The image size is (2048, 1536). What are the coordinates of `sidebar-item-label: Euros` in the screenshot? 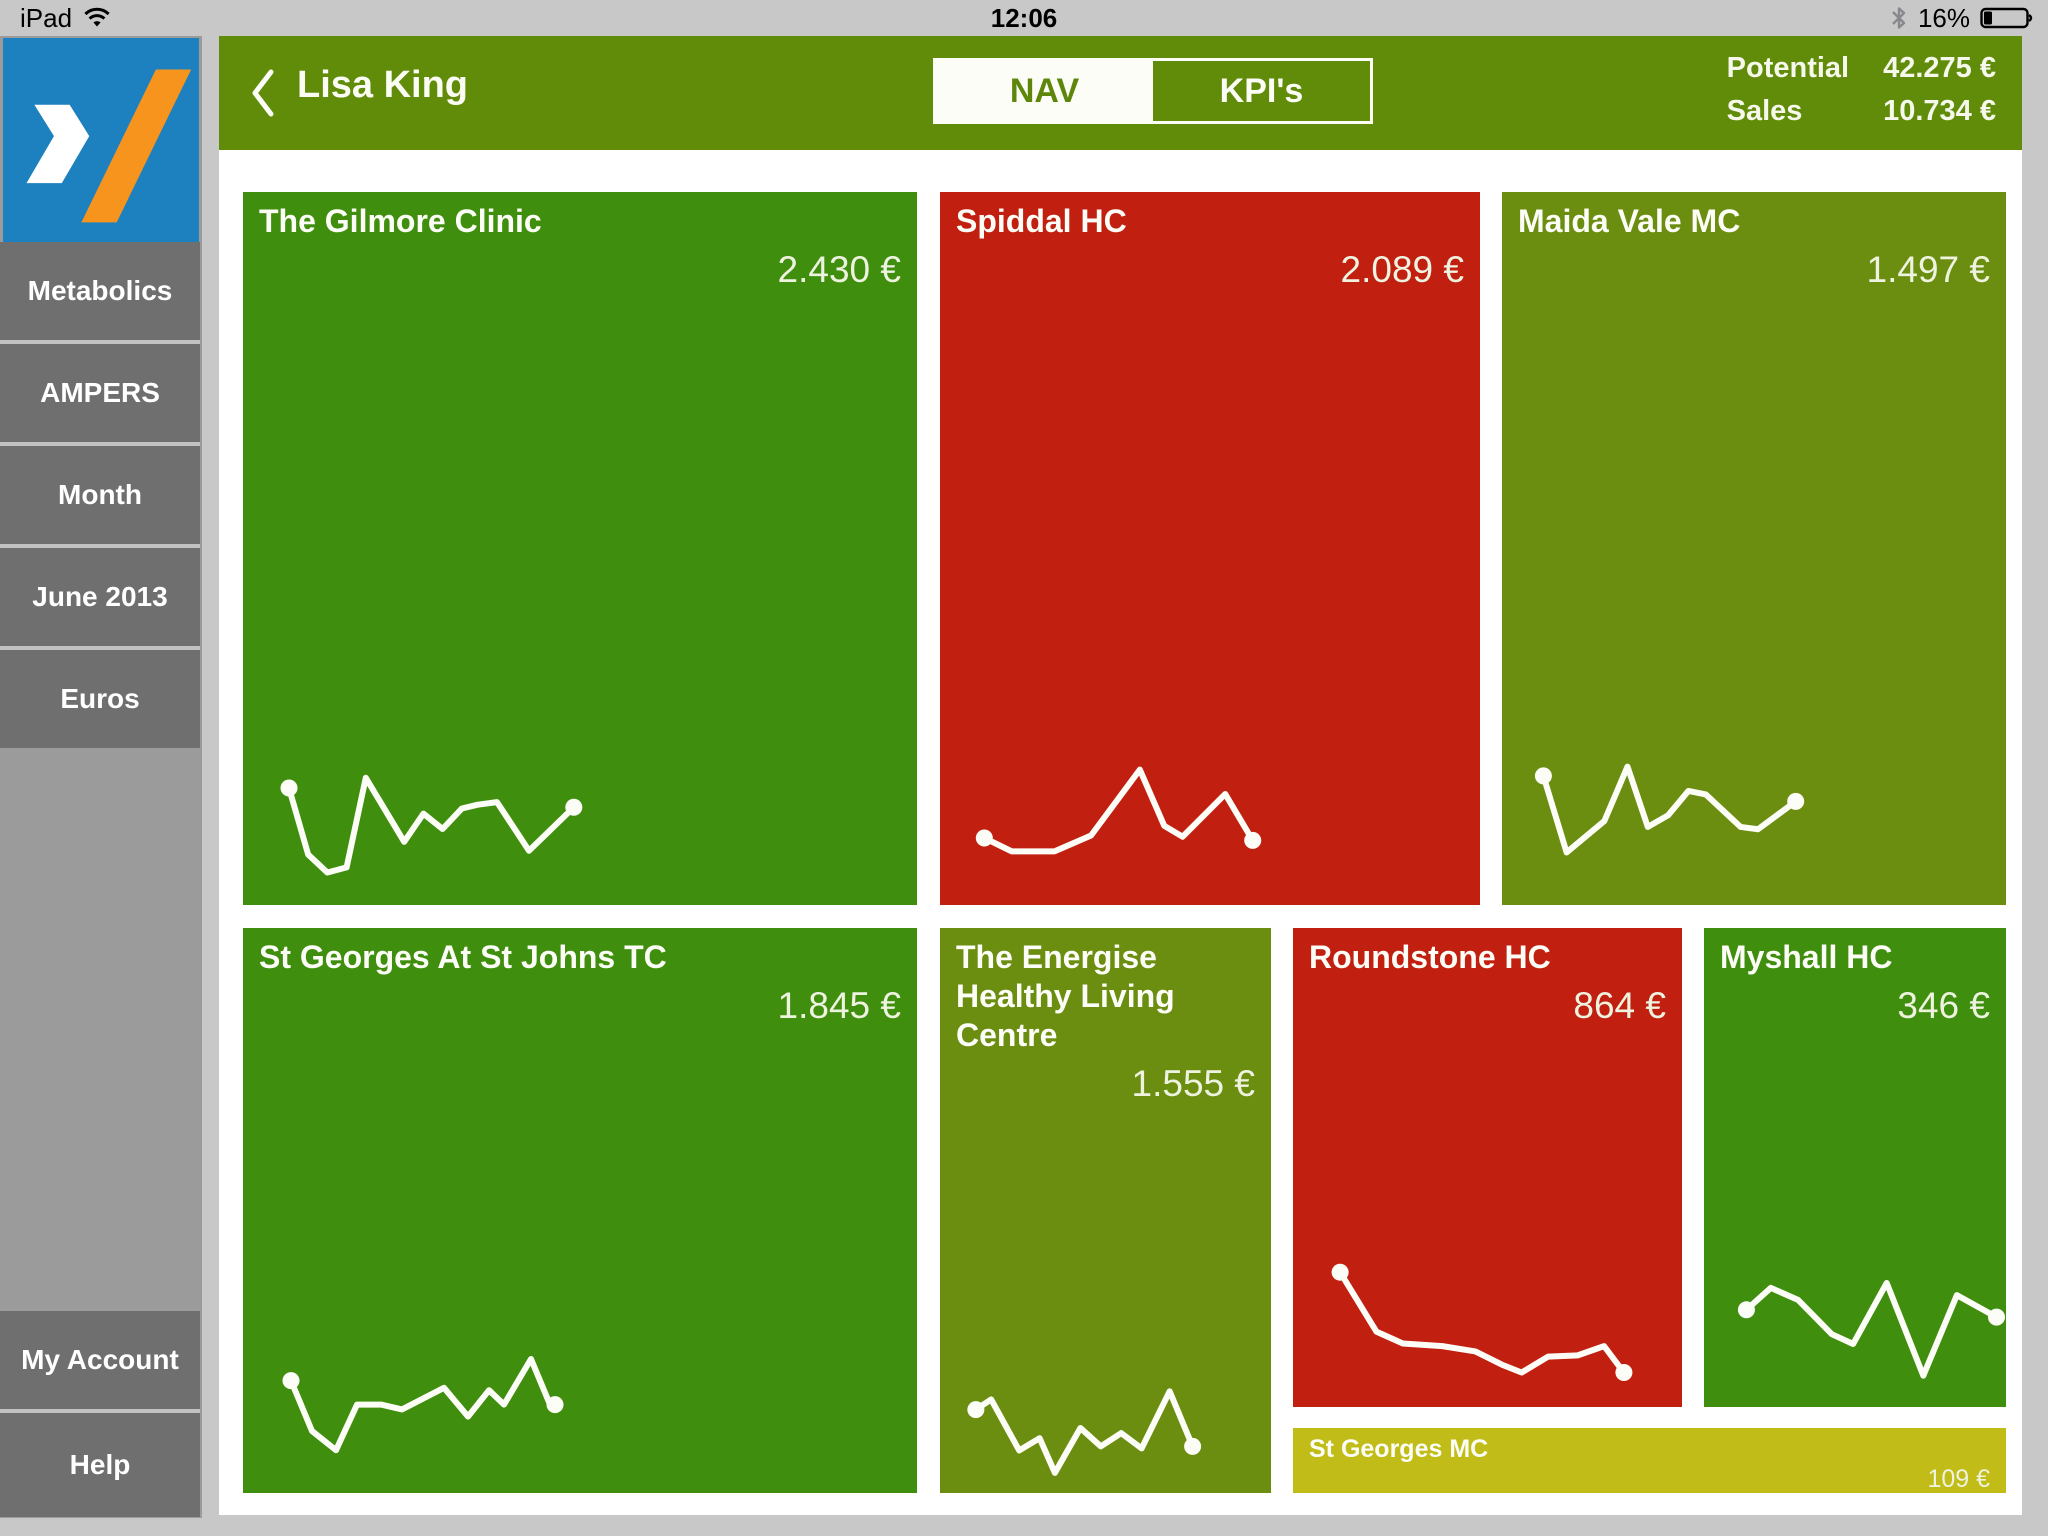 It's located at (100, 698).